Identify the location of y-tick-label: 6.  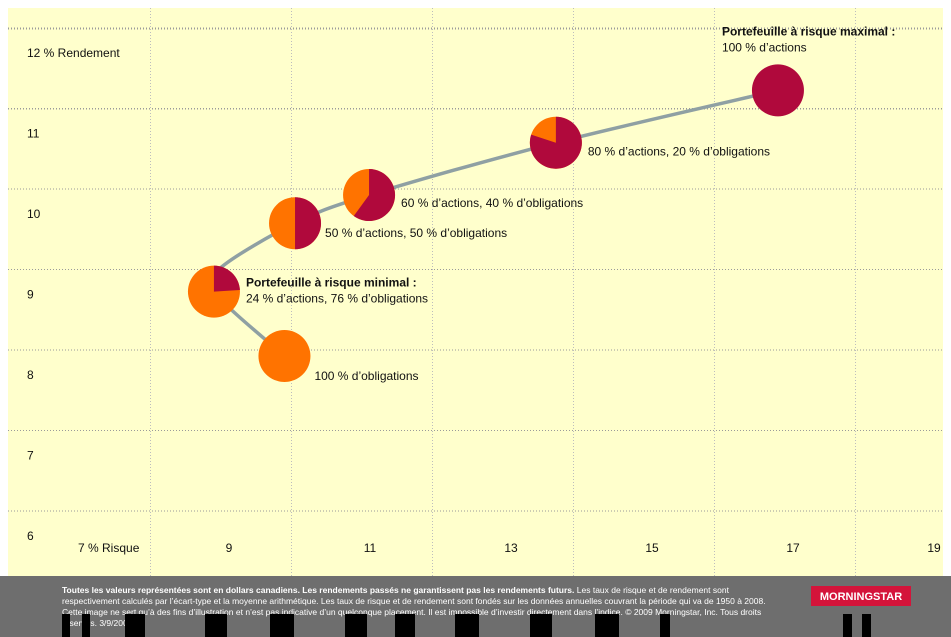
(30, 536).